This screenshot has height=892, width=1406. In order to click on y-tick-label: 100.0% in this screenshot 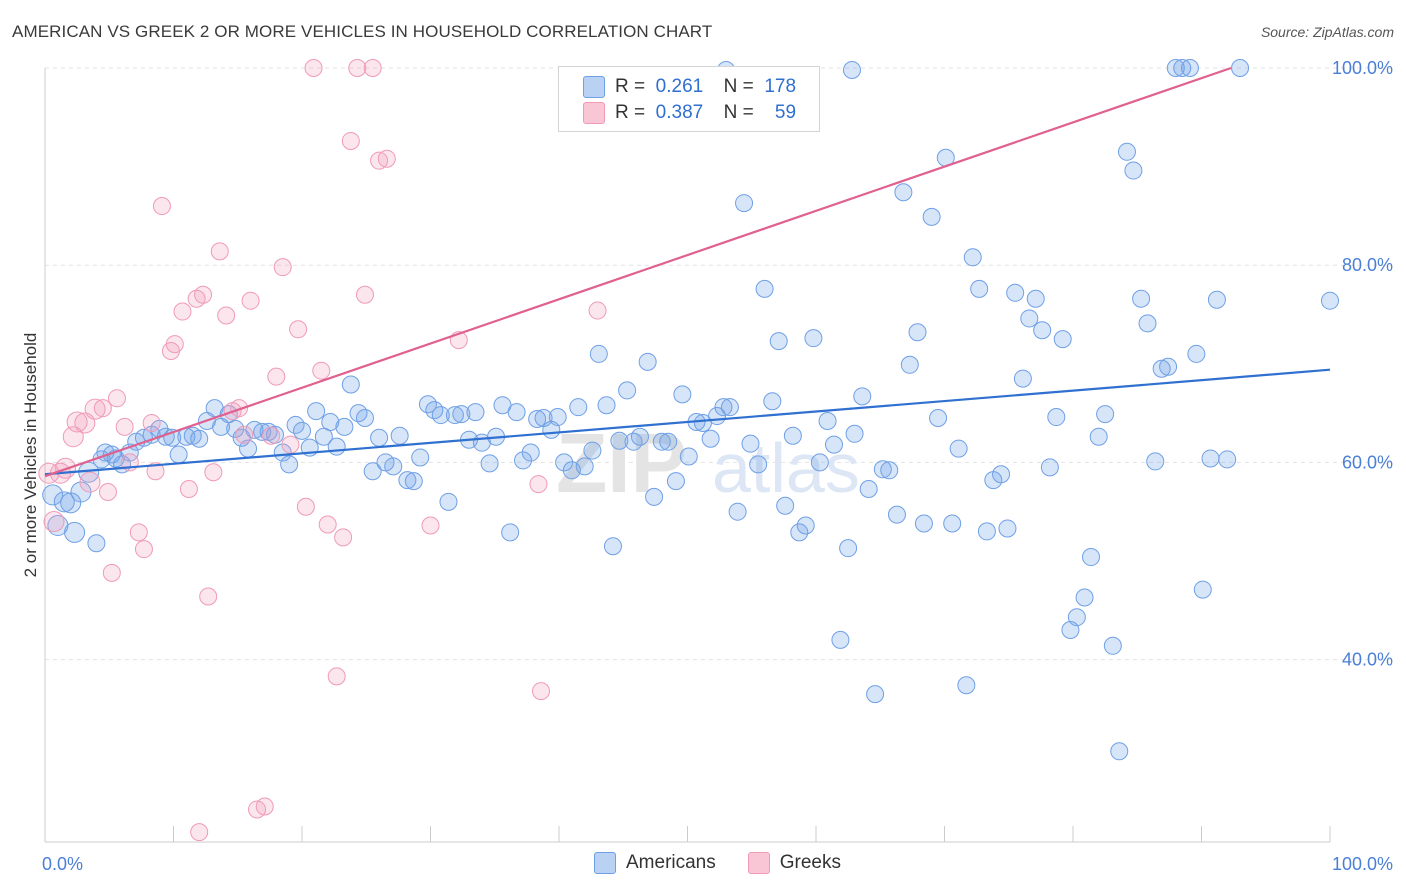, I will do `click(1362, 68)`.